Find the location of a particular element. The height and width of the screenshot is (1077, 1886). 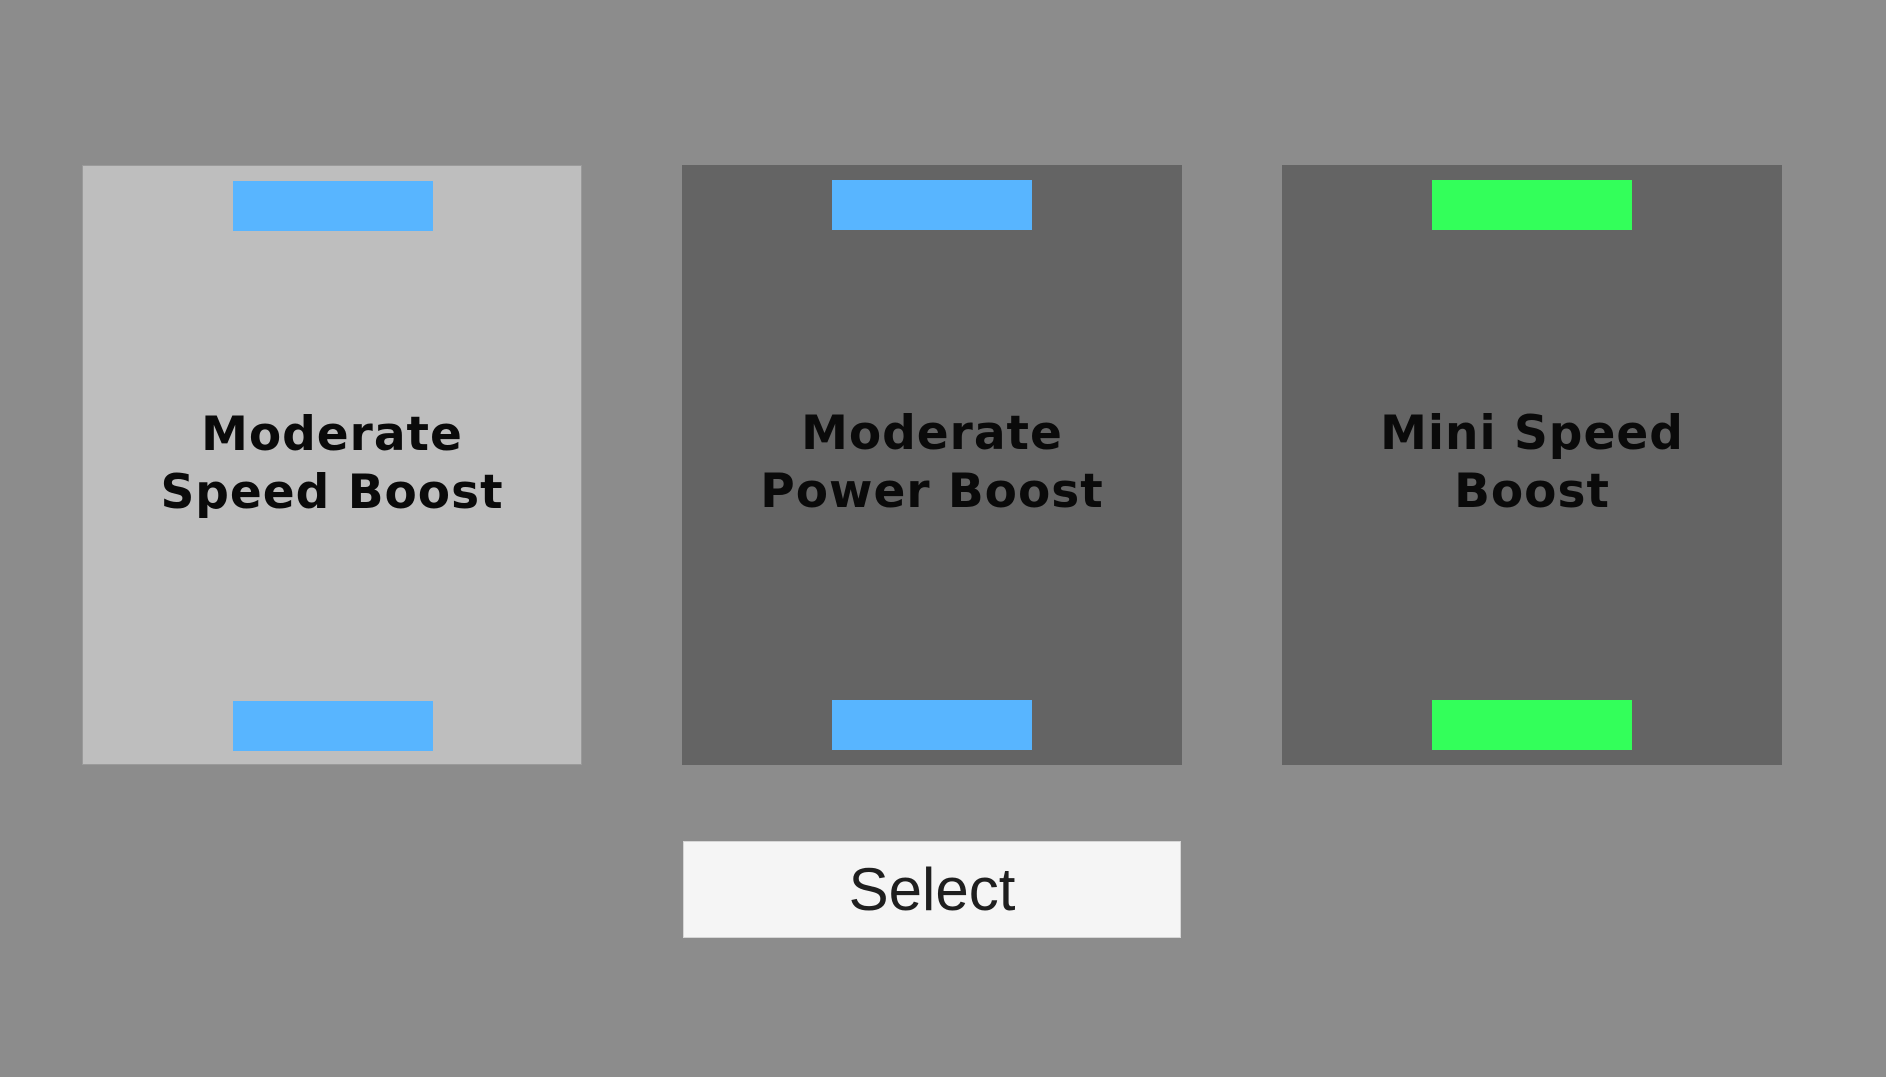

card-title: Mini Speed Boost is located at coordinates (1532, 463).